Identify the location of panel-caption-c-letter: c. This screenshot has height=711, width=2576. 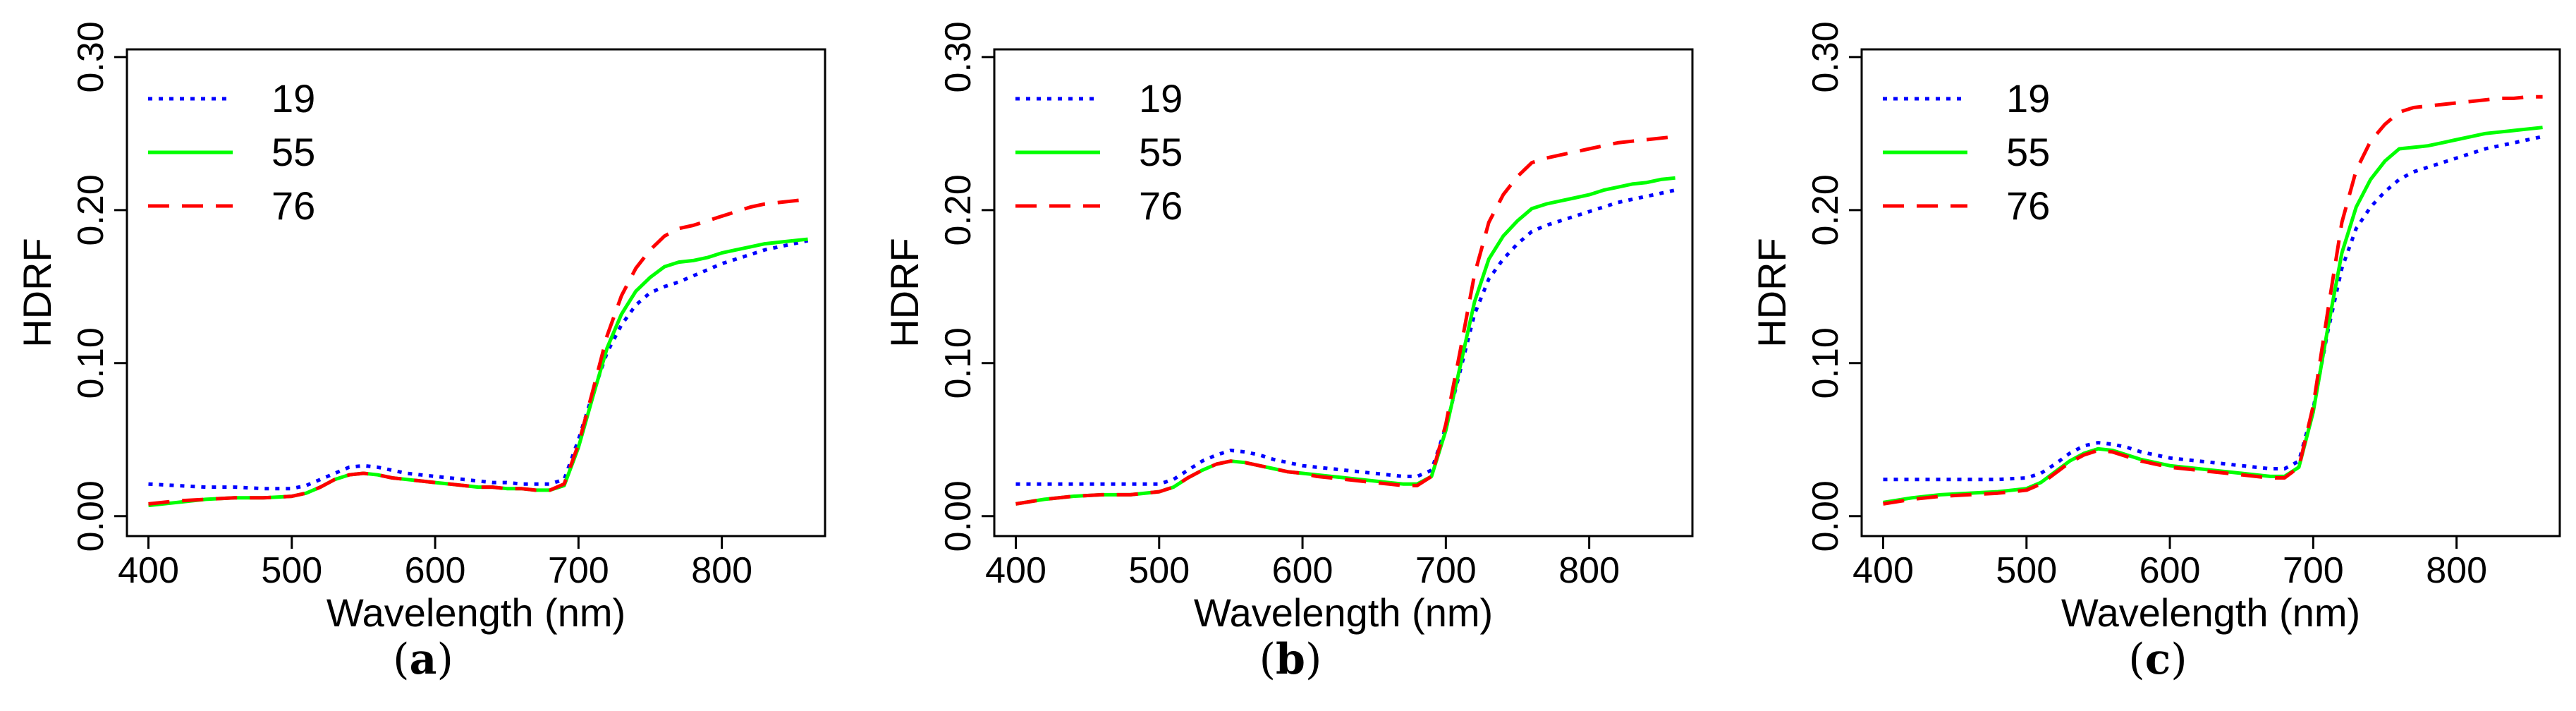
(2158, 660).